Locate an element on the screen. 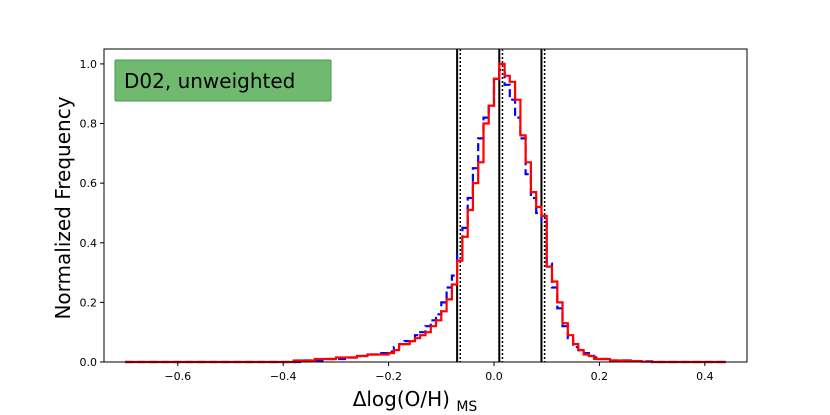  annotation-background is located at coordinates (223, 80).